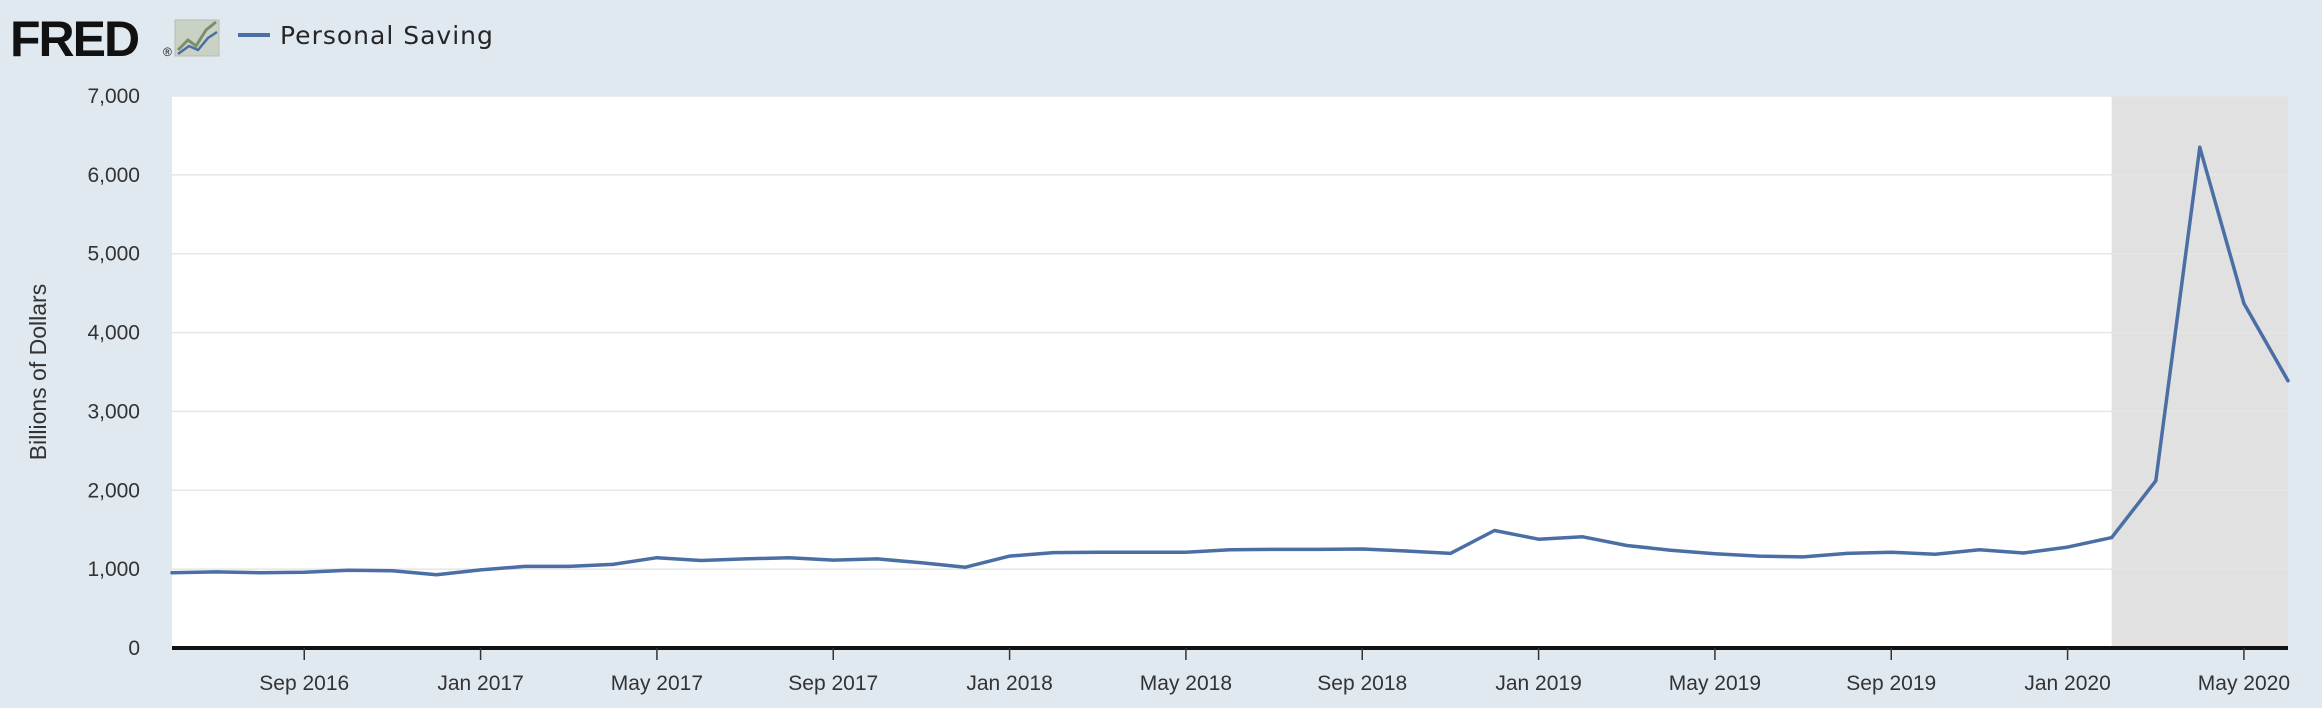  What do you see at coordinates (113, 175) in the screenshot?
I see `y-tick-label: 6,000` at bounding box center [113, 175].